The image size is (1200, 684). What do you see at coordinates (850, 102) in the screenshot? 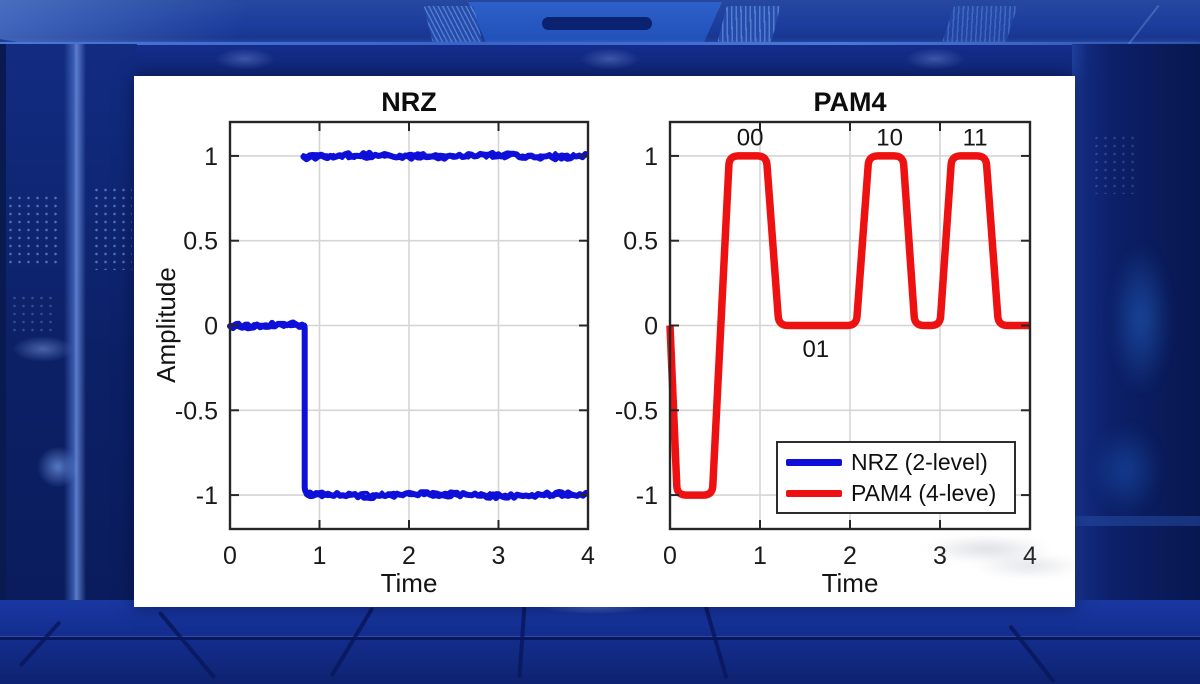
I see `pam4-title: PAM4` at bounding box center [850, 102].